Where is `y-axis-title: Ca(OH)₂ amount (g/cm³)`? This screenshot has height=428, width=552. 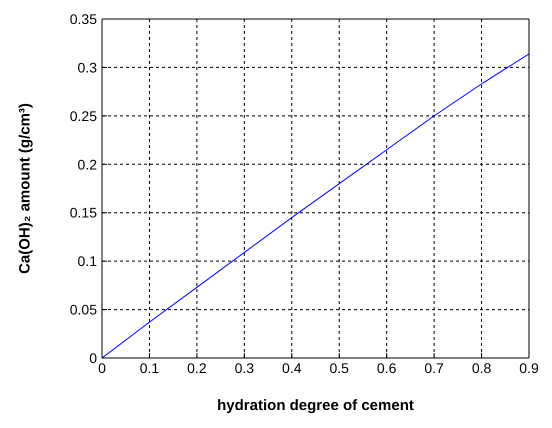 y-axis-title: Ca(OH)₂ amount (g/cm³) is located at coordinates (25, 188).